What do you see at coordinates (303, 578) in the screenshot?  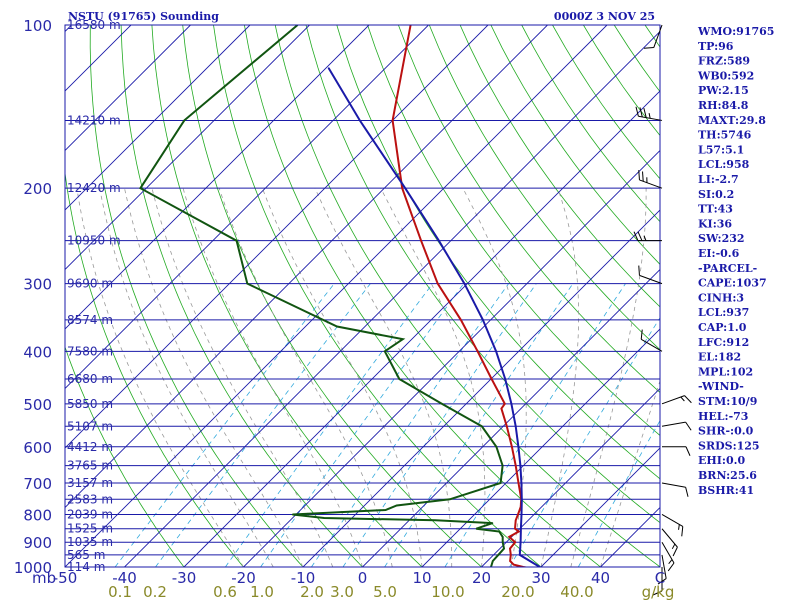 I see `temperature-tick-label: -10` at bounding box center [303, 578].